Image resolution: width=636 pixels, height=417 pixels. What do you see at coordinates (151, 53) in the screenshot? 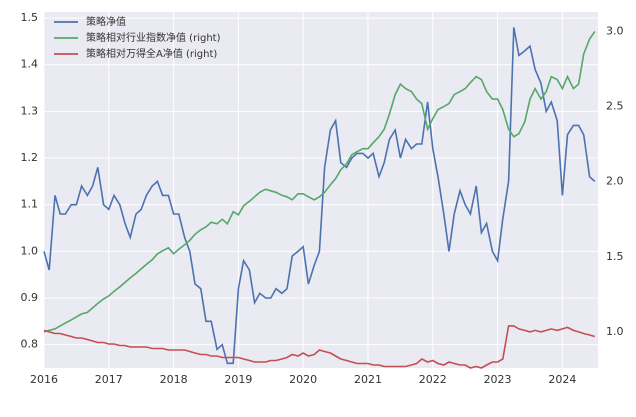
I see `legend-label: 策略相对万得全A净值 (right)` at bounding box center [151, 53].